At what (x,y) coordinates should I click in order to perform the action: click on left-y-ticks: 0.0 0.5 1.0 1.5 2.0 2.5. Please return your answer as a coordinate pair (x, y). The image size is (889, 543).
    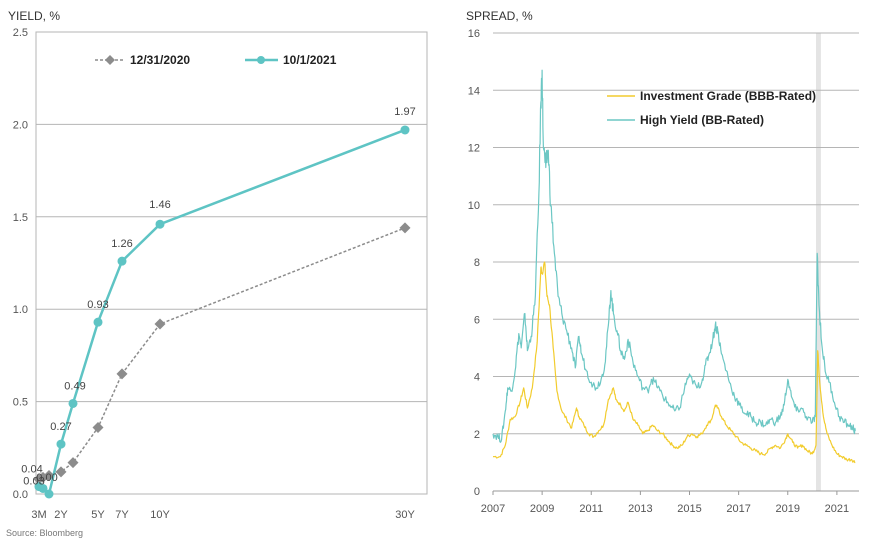
    Looking at the image, I should click on (20, 264).